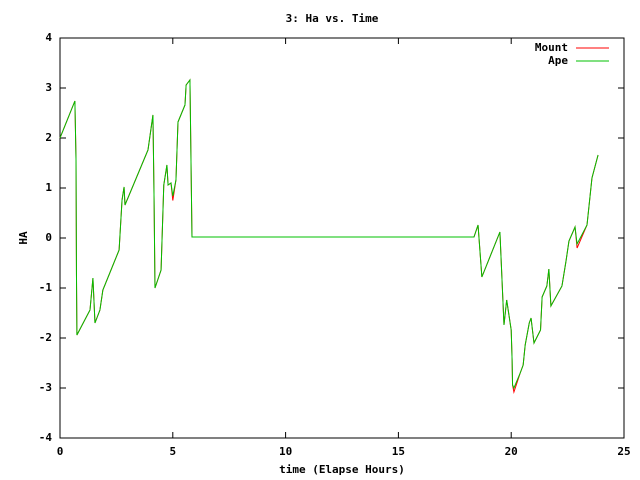 The width and height of the screenshot is (640, 480). I want to click on x-tick-label: 5, so click(172, 451).